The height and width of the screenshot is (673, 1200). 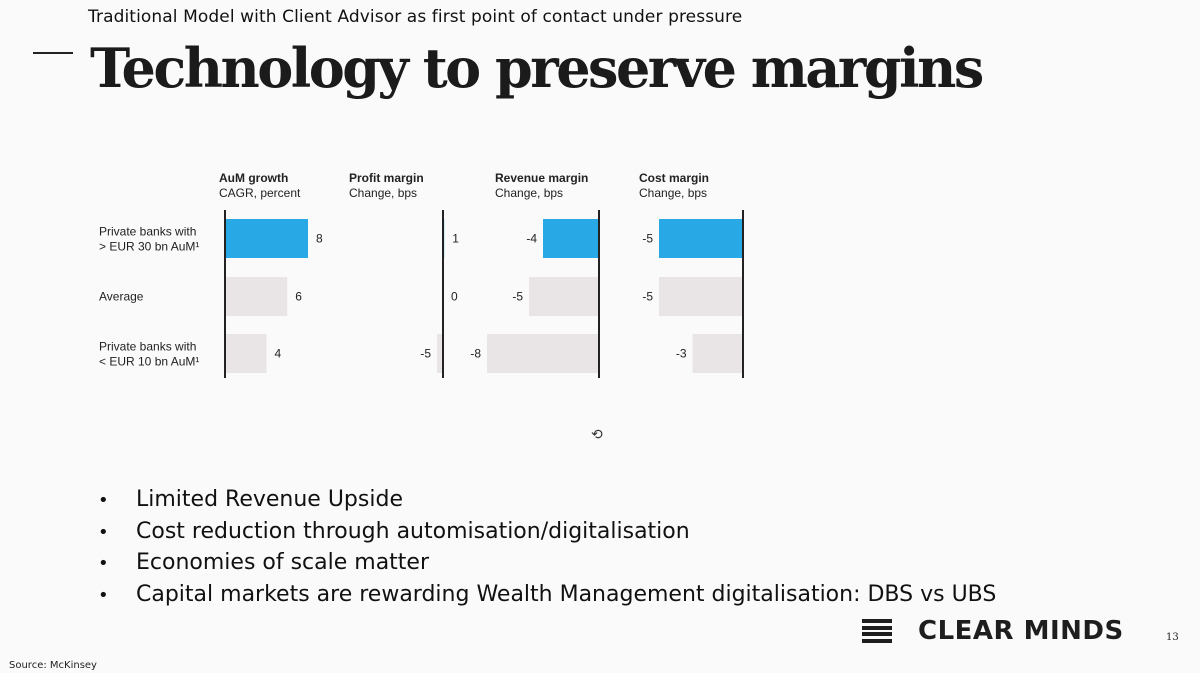 I want to click on loading-cursor-icon: ⟲, so click(x=597, y=434).